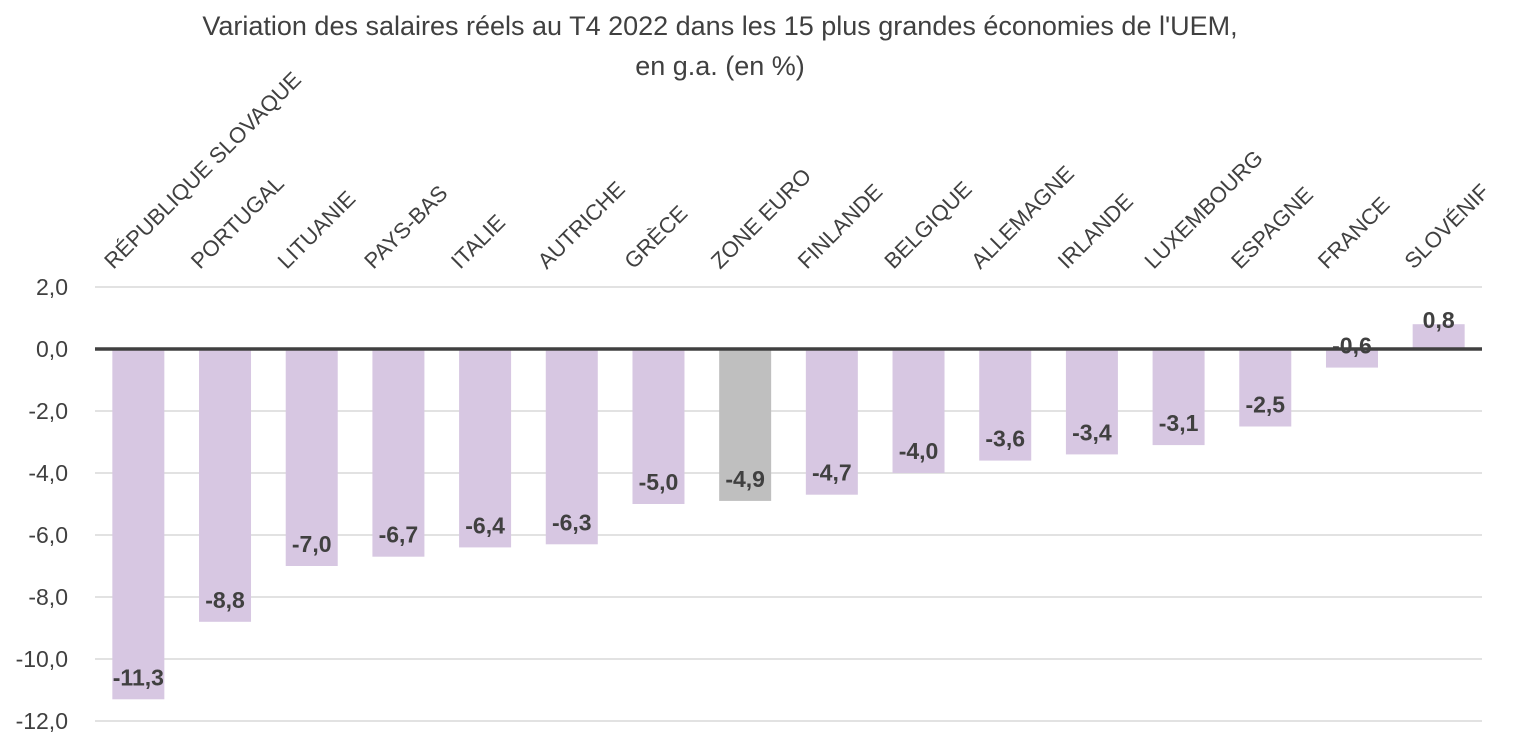 The image size is (1535, 744). Describe the element at coordinates (1439, 320) in the screenshot. I see `data-label: 0,8` at that location.